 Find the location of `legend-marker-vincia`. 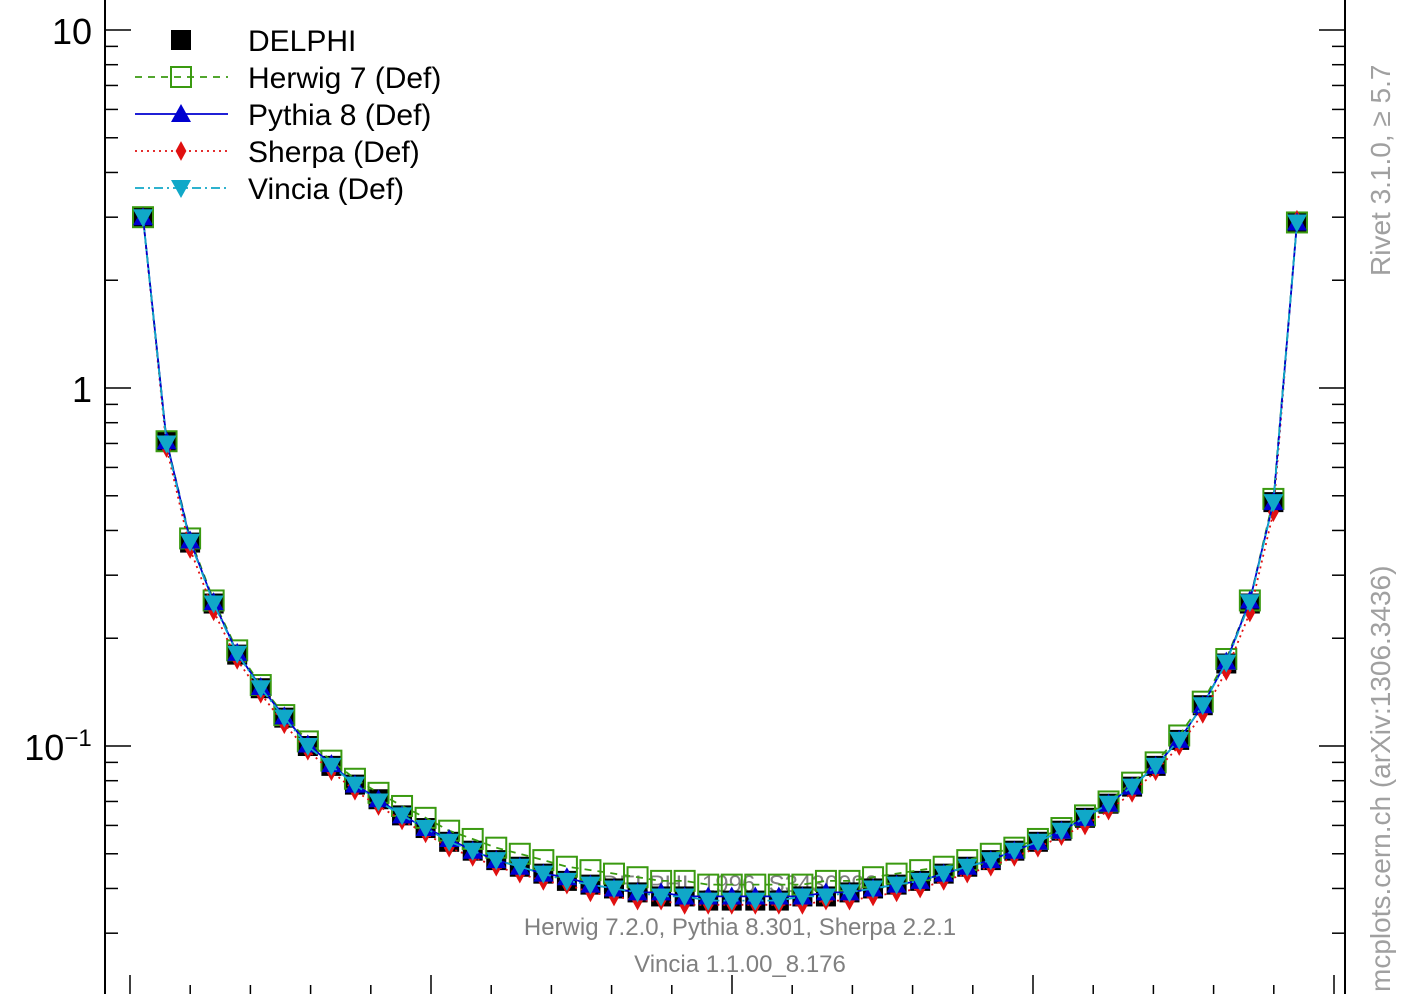

legend-marker-vincia is located at coordinates (181, 189).